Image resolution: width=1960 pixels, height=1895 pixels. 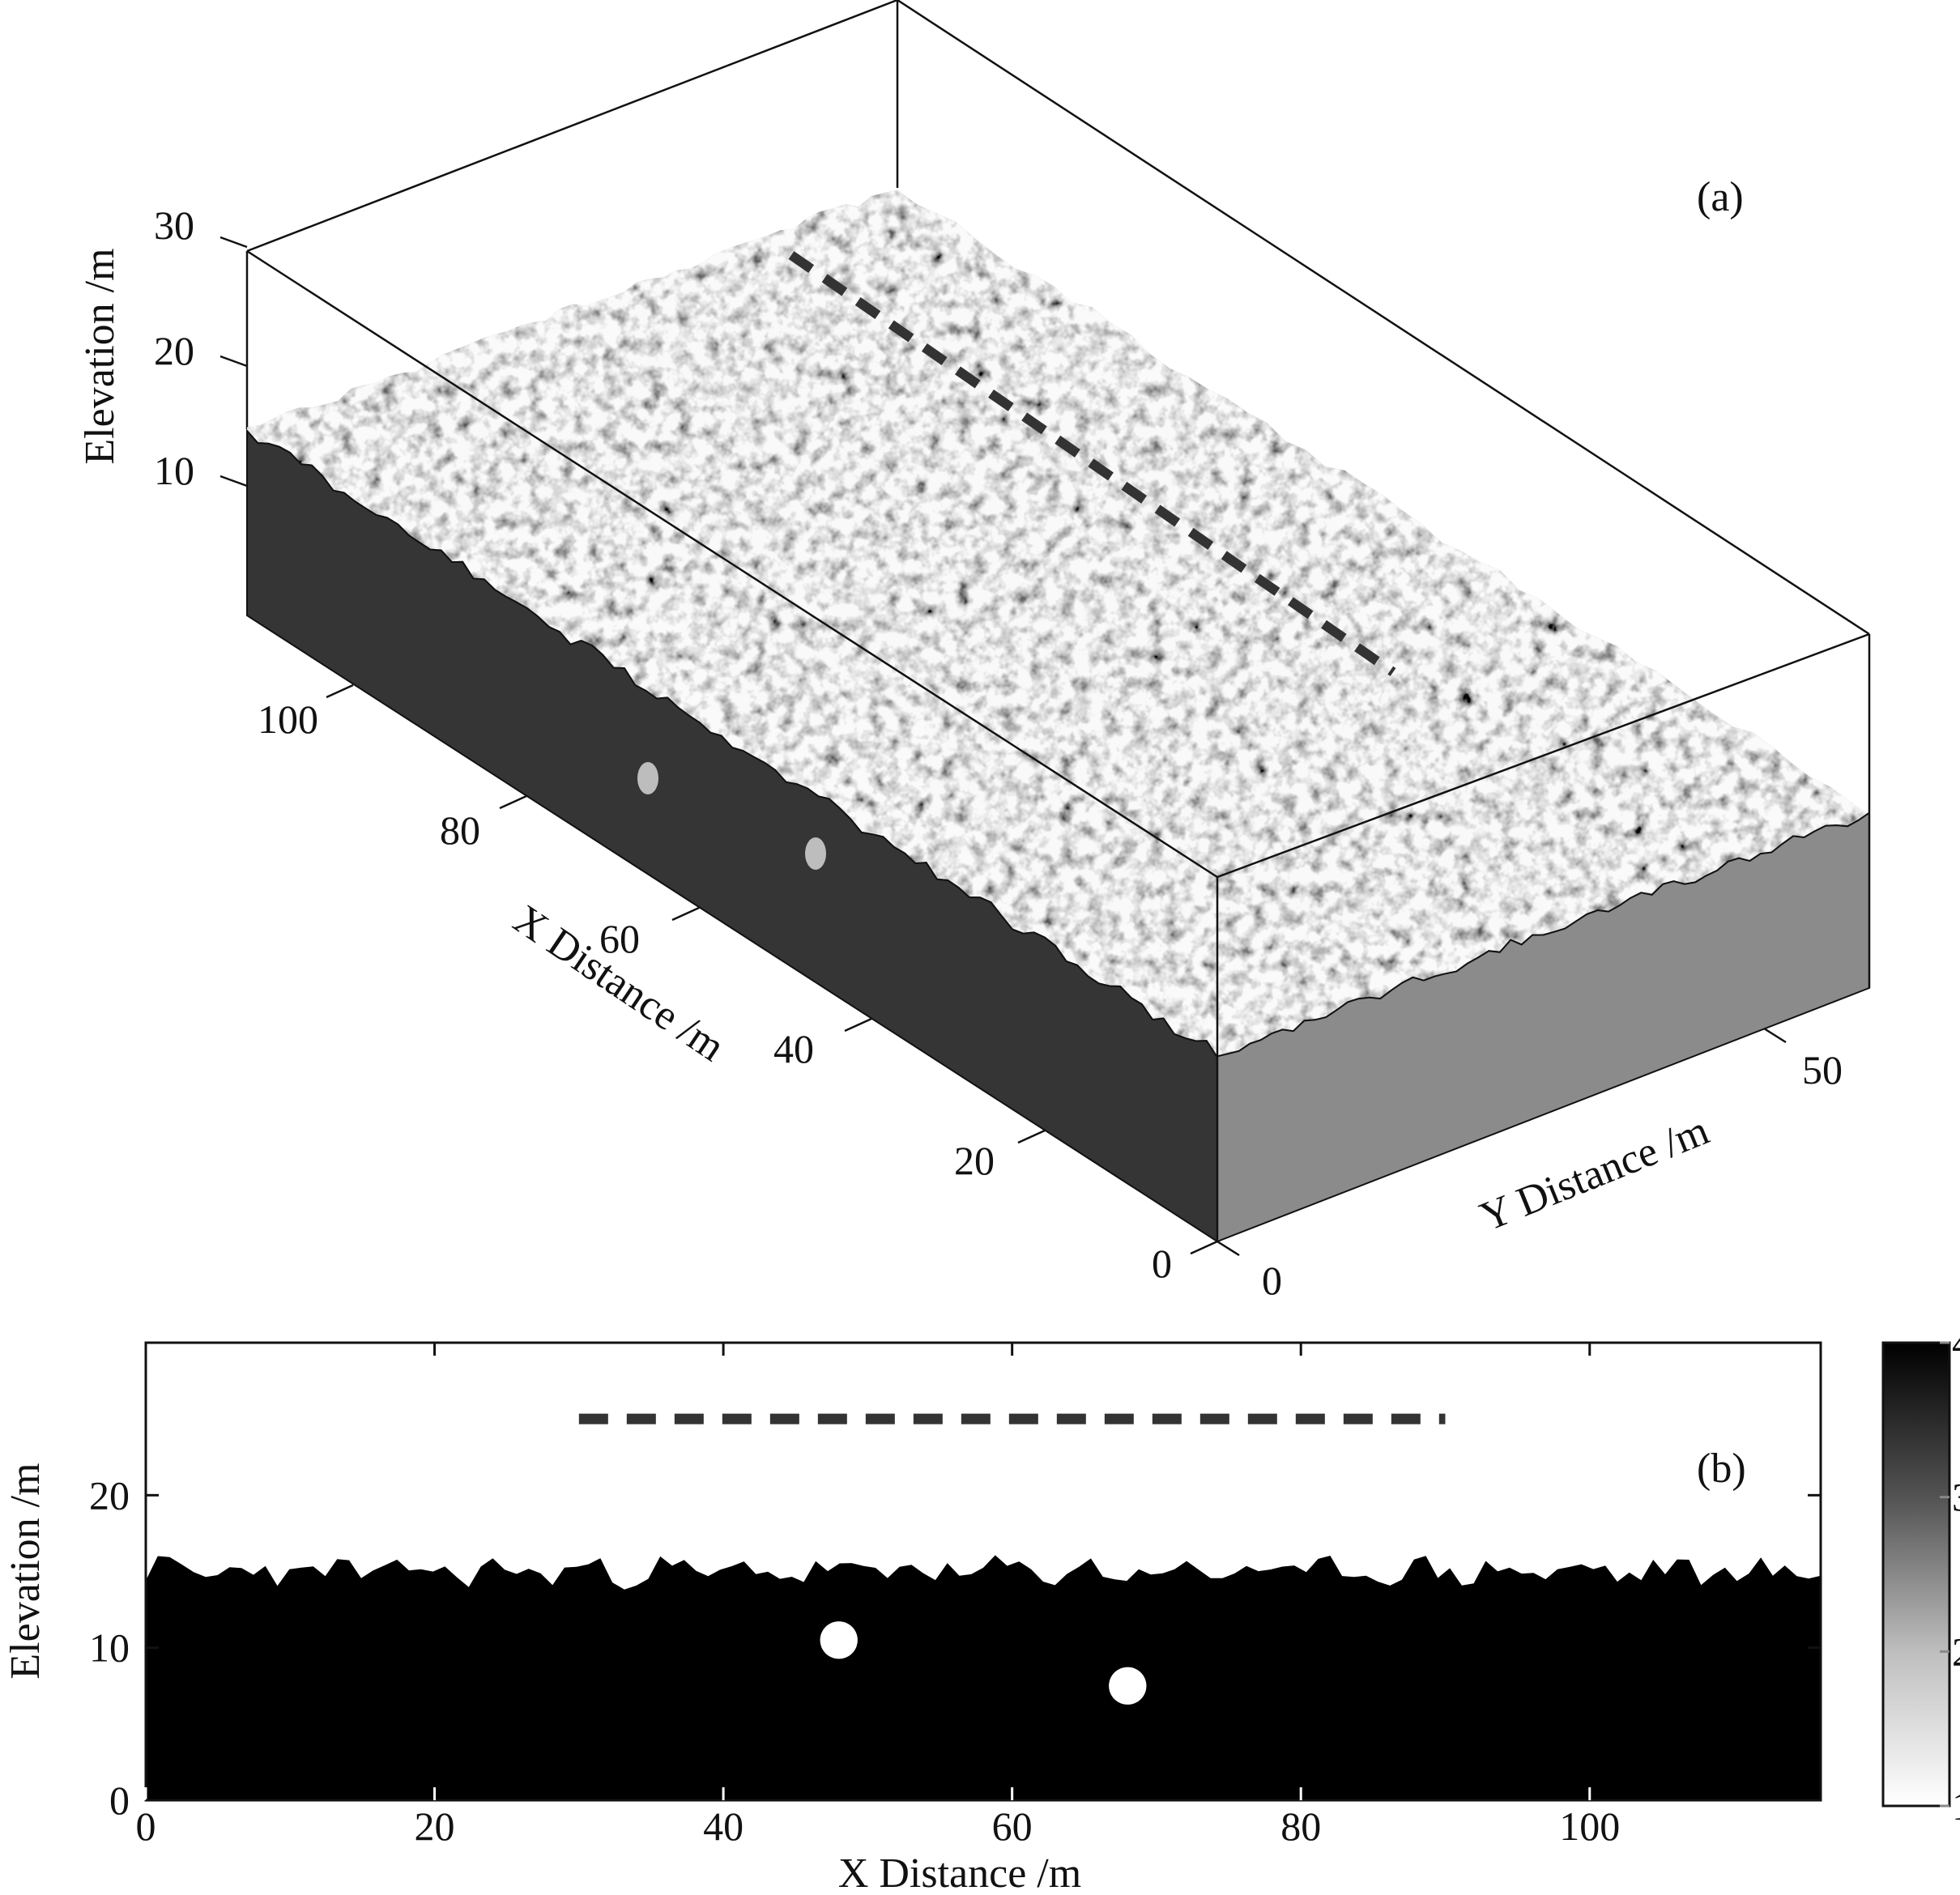 I want to click on z-axis-label: Elevation /m, so click(x=100, y=356).